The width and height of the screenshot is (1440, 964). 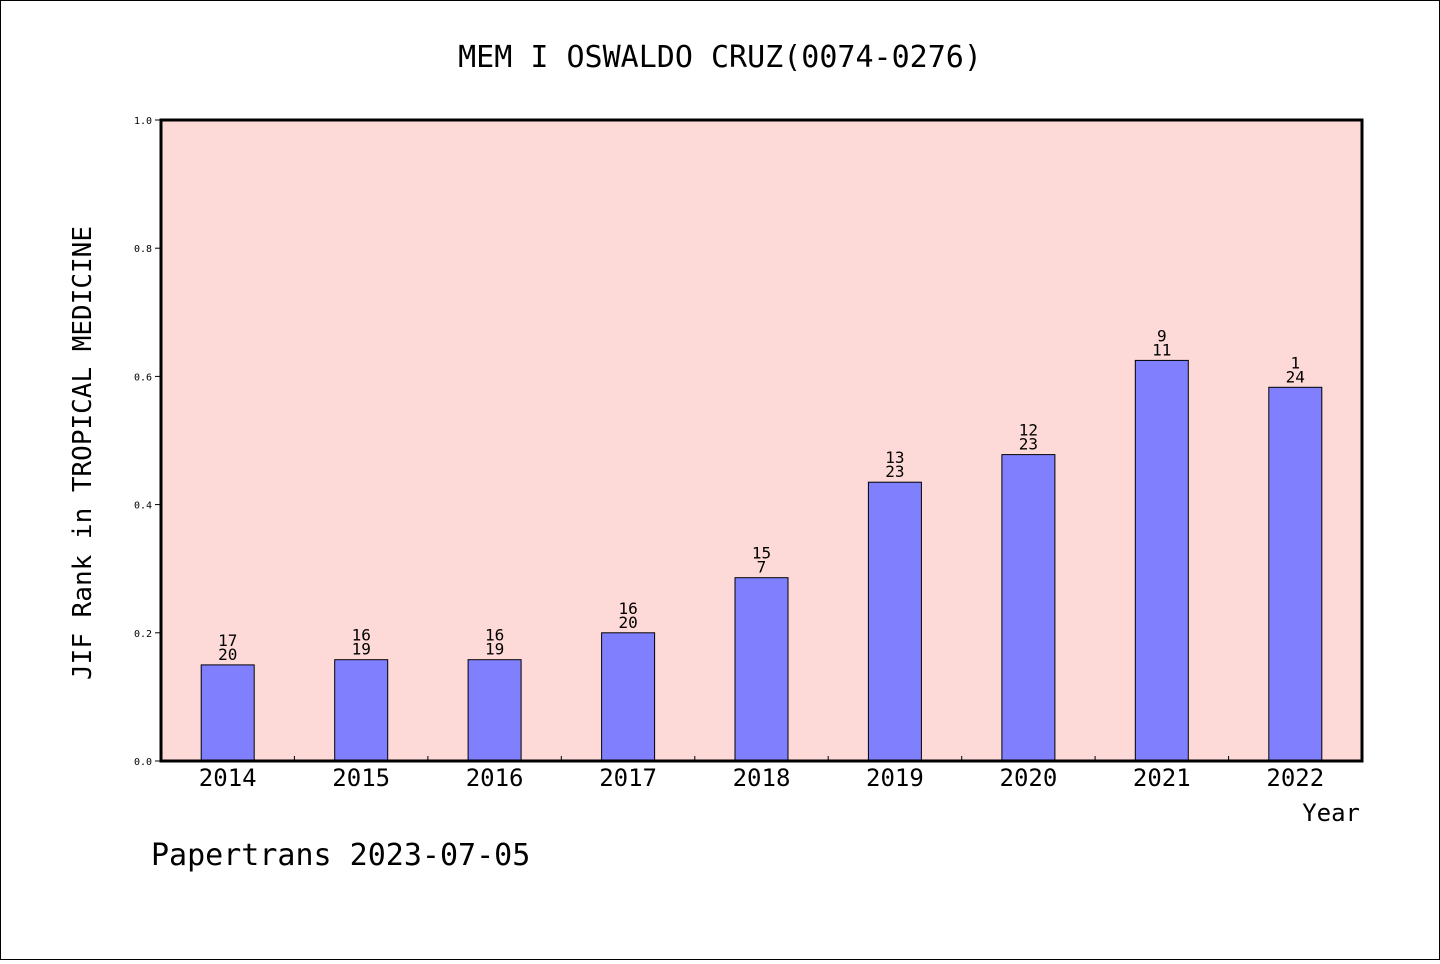 What do you see at coordinates (227, 713) in the screenshot?
I see `bar-2014` at bounding box center [227, 713].